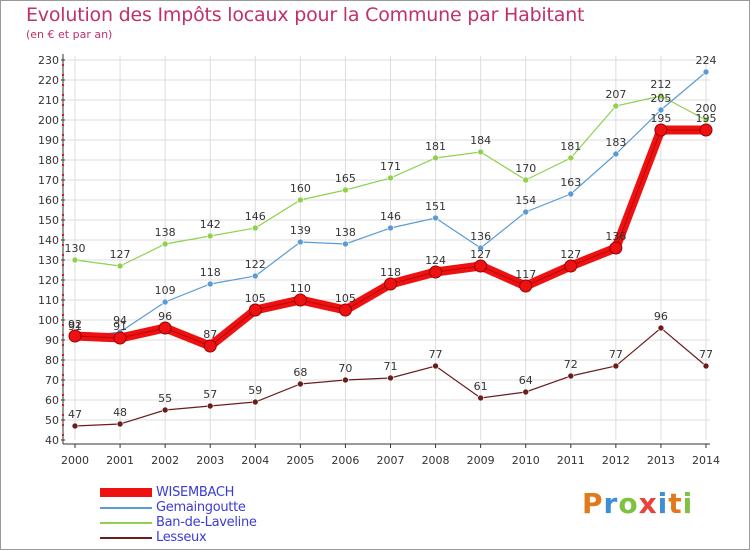  I want to click on data-label-lesseux: 57, so click(210, 394).